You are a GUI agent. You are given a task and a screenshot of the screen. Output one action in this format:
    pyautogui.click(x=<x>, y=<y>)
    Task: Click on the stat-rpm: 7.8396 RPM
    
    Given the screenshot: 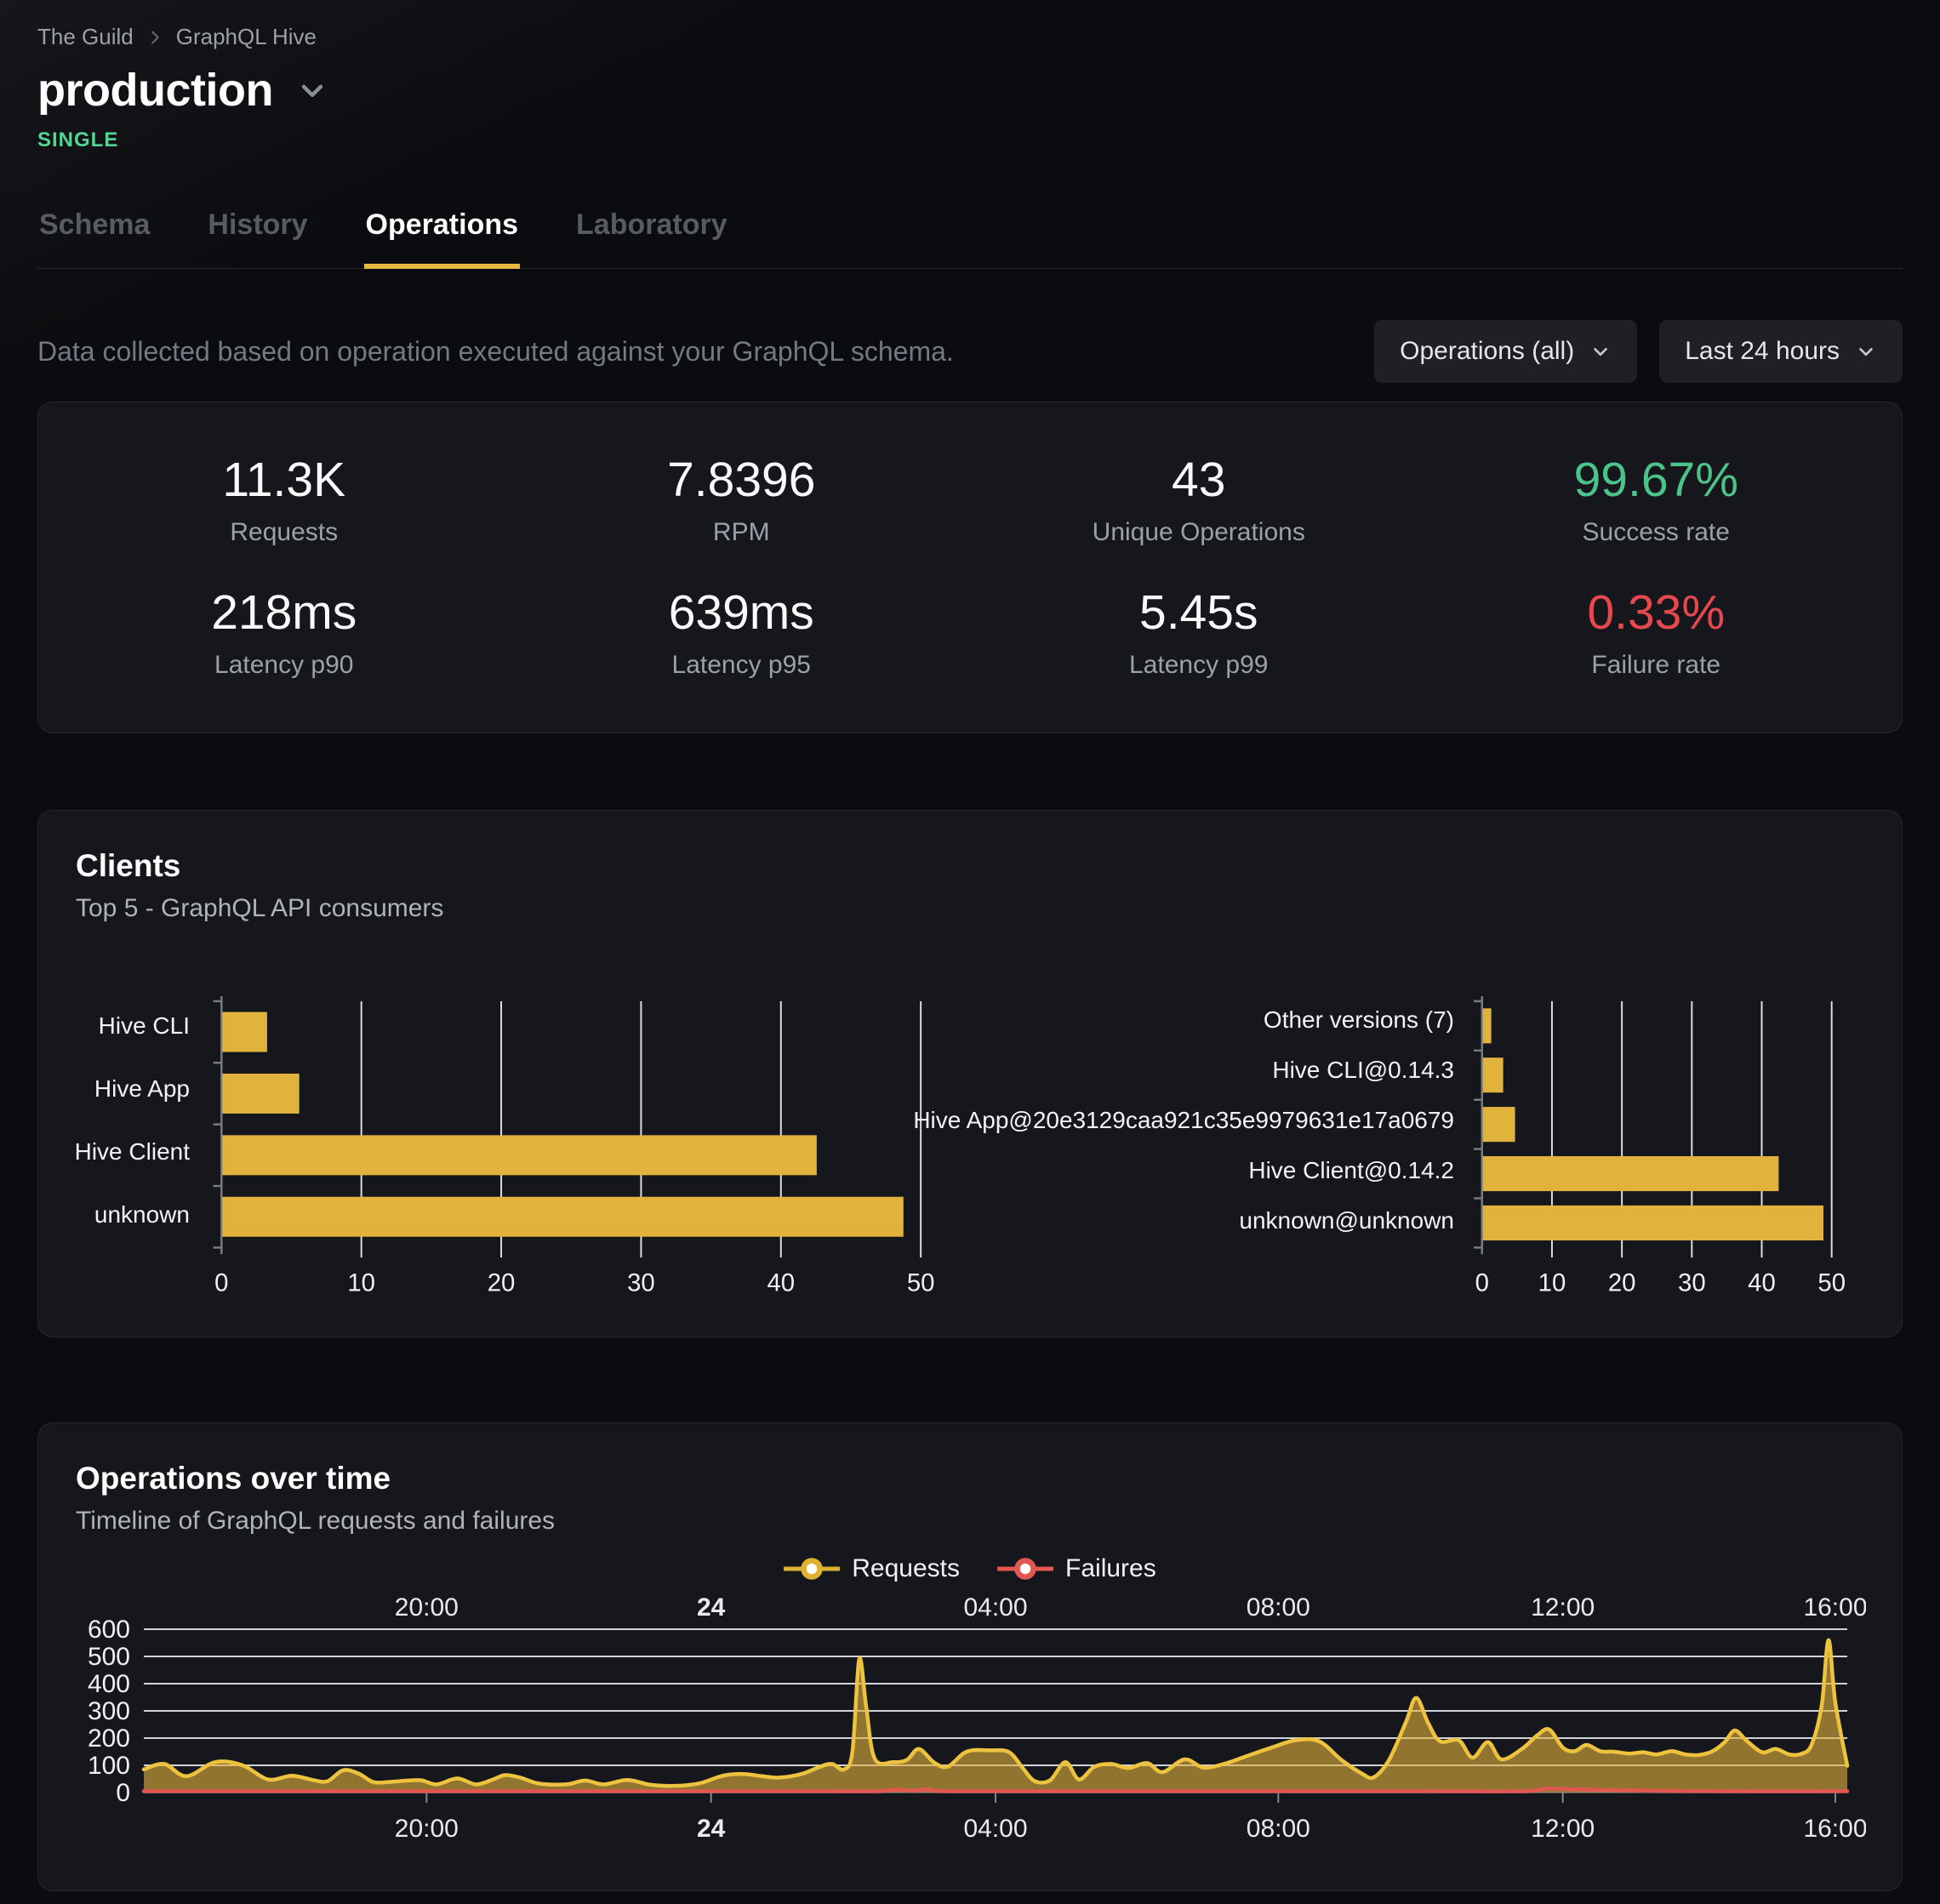 What is the action you would take?
    pyautogui.click(x=742, y=499)
    